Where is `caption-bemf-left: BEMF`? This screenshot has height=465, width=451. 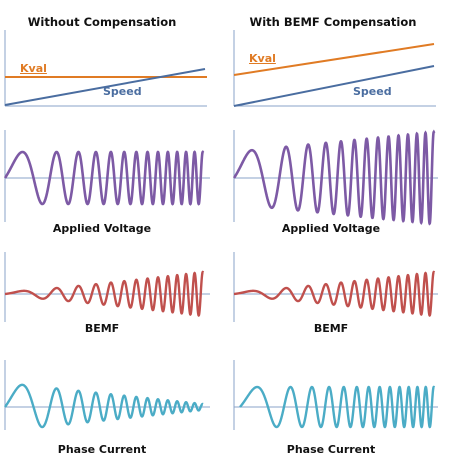
caption-bemf-left: BEMF is located at coordinates (102, 328).